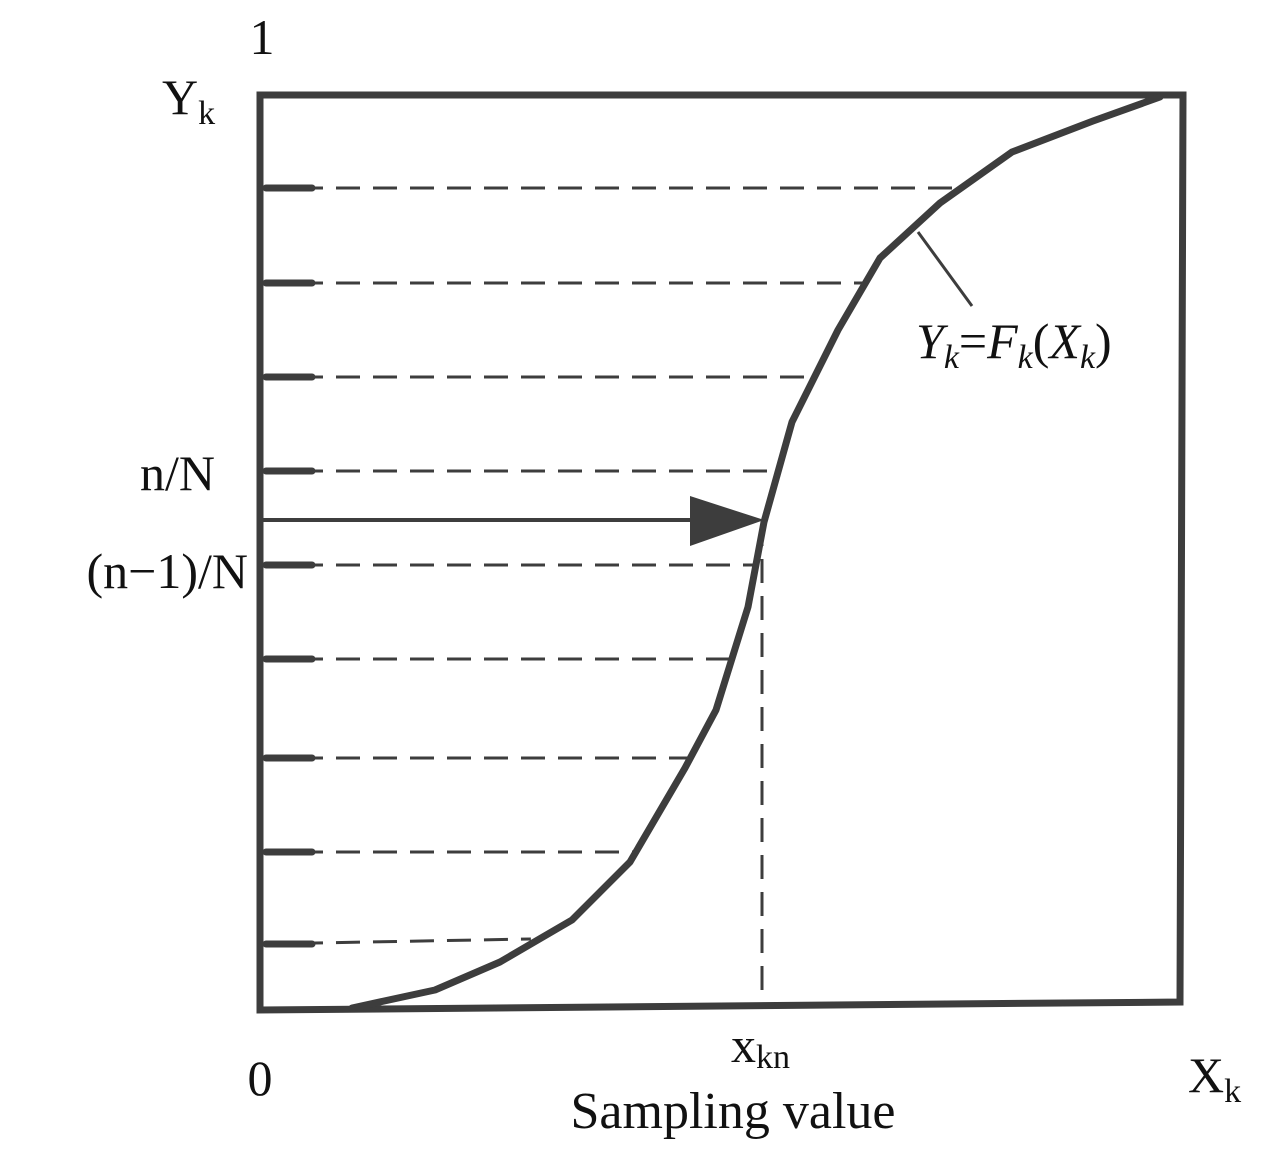 The height and width of the screenshot is (1152, 1266). What do you see at coordinates (262, 37) in the screenshot?
I see `y-top-label: 1` at bounding box center [262, 37].